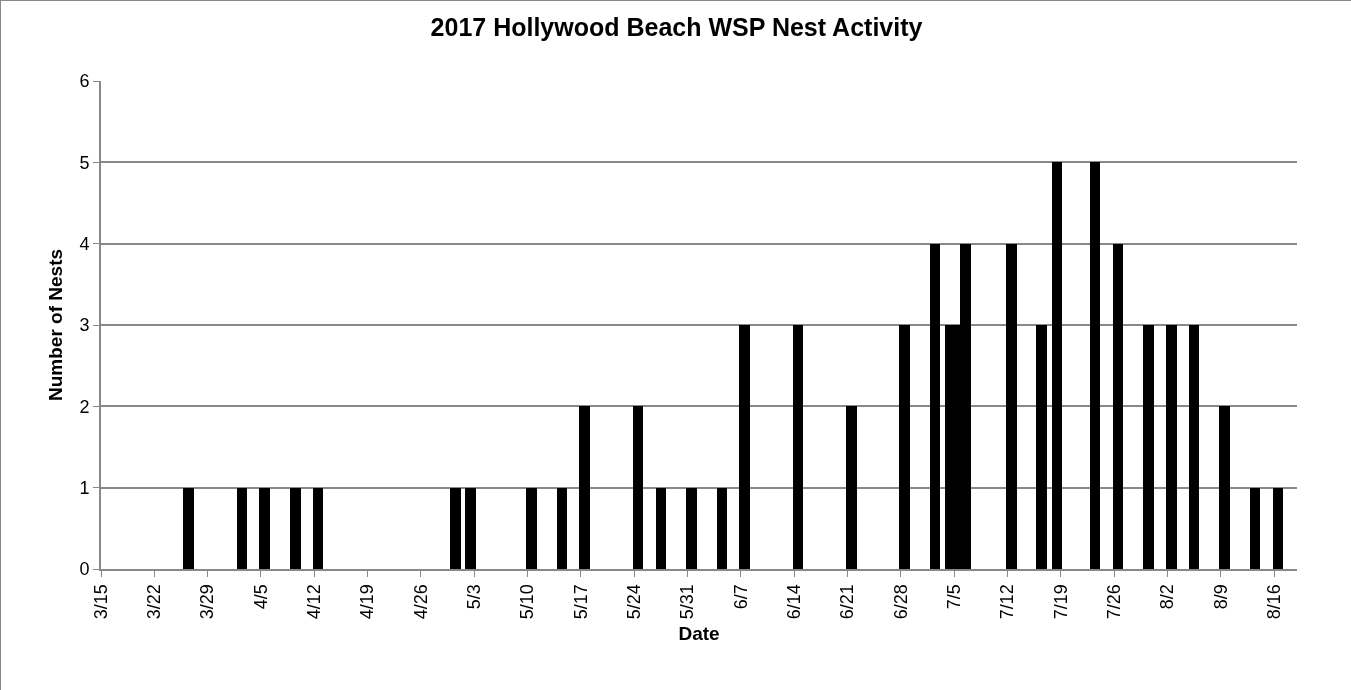  I want to click on x-tick-label: 8/2, so click(1167, 597).